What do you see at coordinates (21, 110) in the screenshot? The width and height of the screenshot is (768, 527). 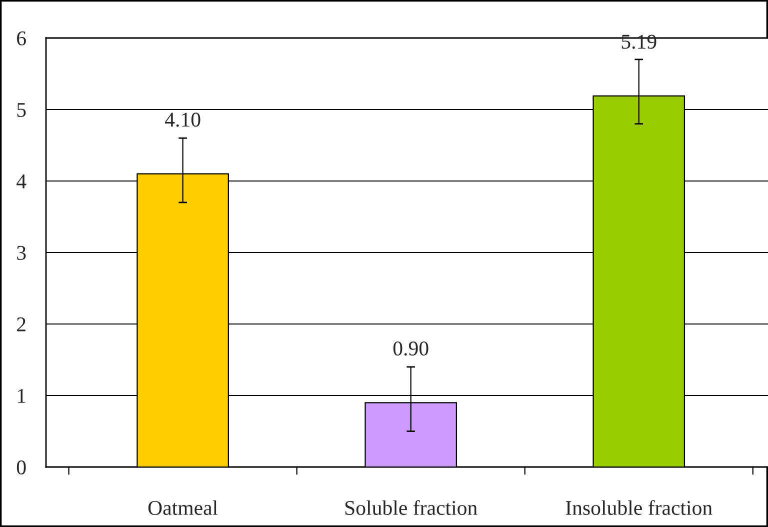 I see `y-tick-label: 5` at bounding box center [21, 110].